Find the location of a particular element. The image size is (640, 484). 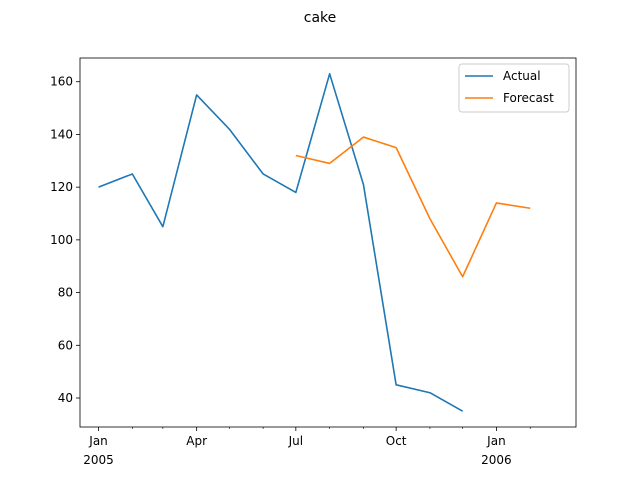

y-tick-label: 40 is located at coordinates (65, 398).